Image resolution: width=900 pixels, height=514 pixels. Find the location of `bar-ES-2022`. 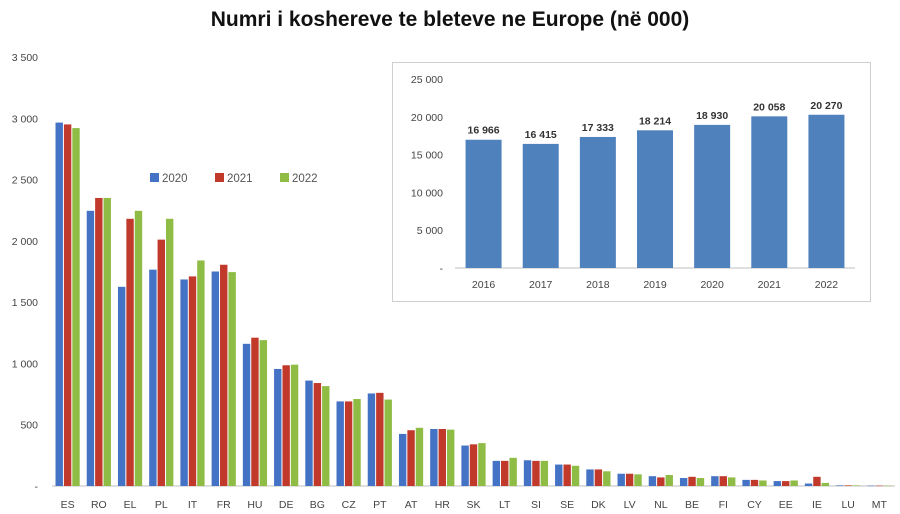

bar-ES-2022 is located at coordinates (76, 307).